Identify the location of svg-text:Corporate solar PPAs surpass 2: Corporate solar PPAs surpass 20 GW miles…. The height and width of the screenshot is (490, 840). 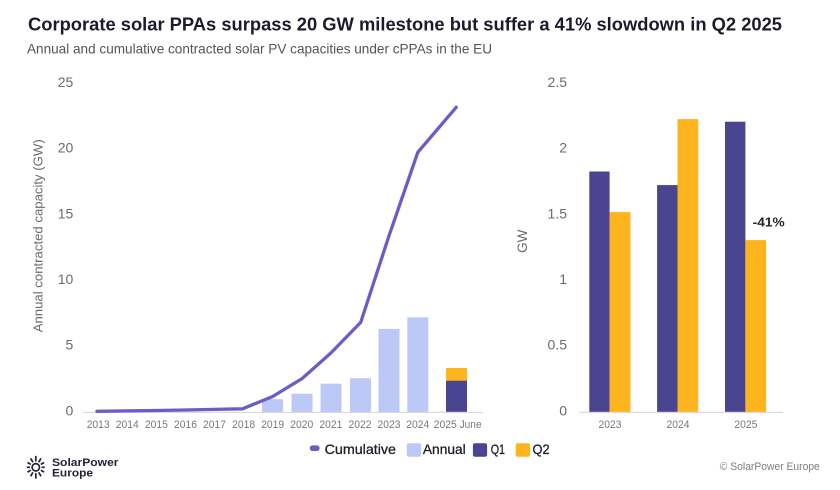
(405, 24).